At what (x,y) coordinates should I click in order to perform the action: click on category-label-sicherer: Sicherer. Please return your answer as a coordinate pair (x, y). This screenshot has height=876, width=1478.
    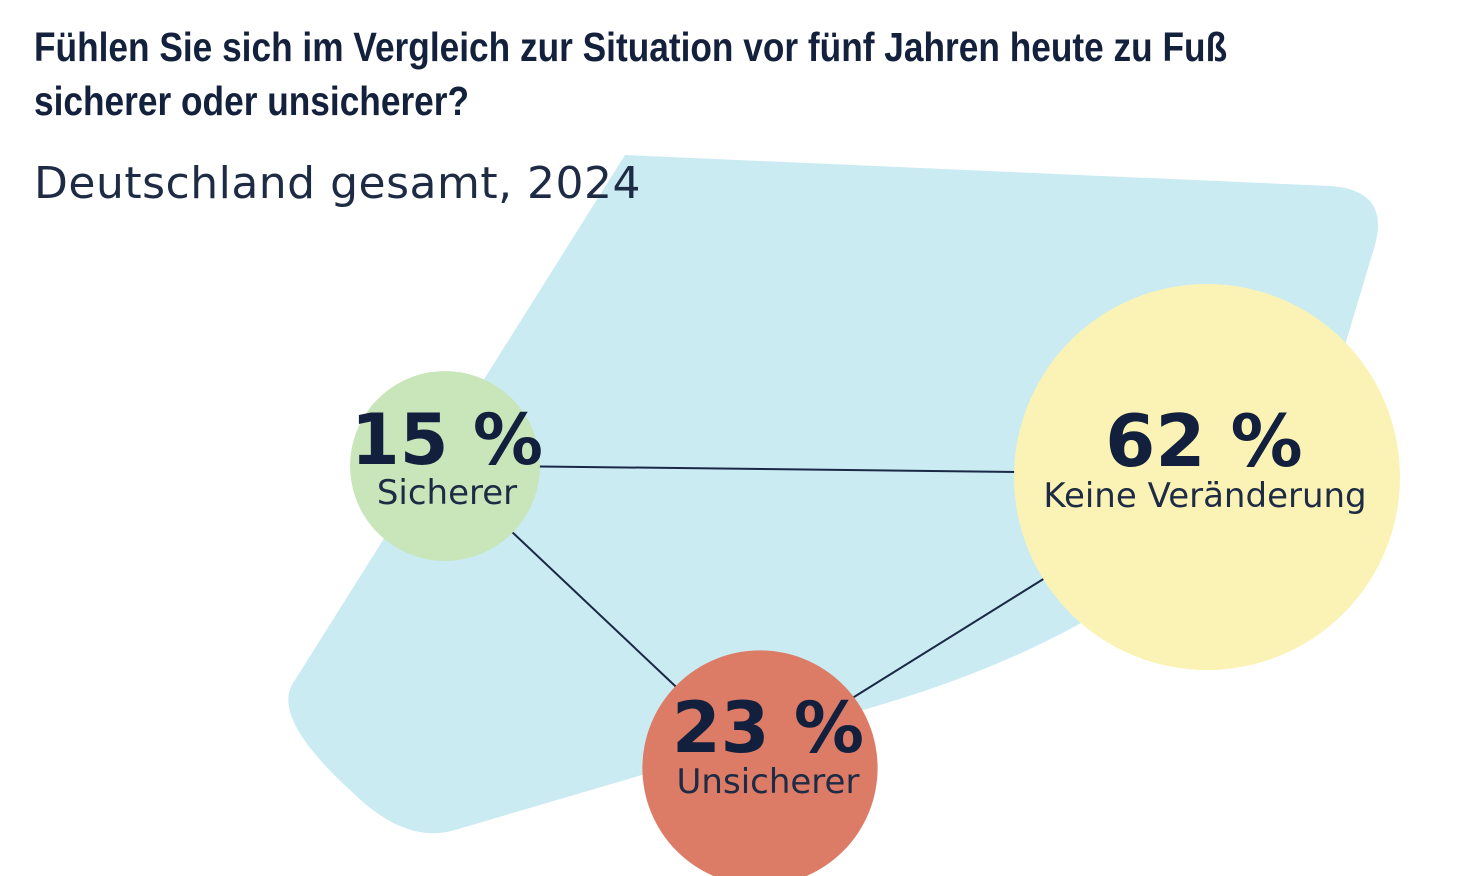
    Looking at the image, I should click on (447, 493).